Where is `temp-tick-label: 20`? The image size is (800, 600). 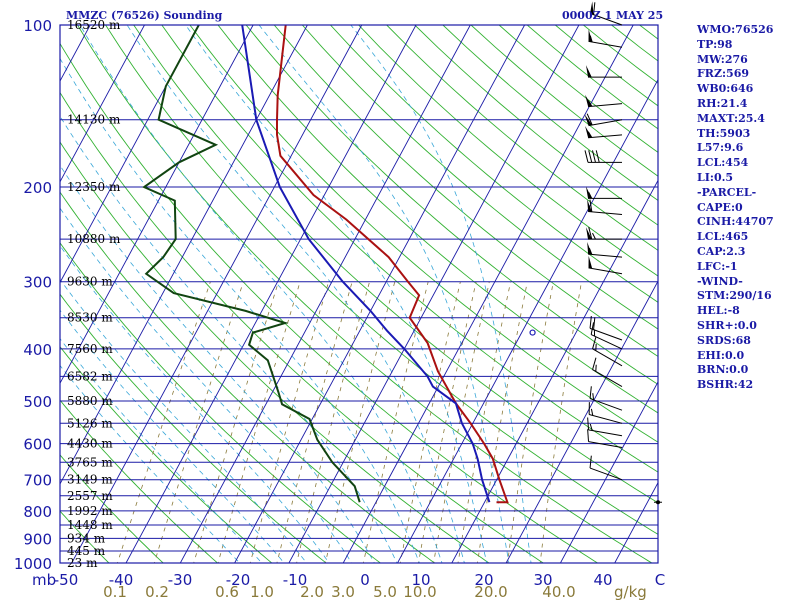
temp-tick-label: 20 is located at coordinates (483, 580).